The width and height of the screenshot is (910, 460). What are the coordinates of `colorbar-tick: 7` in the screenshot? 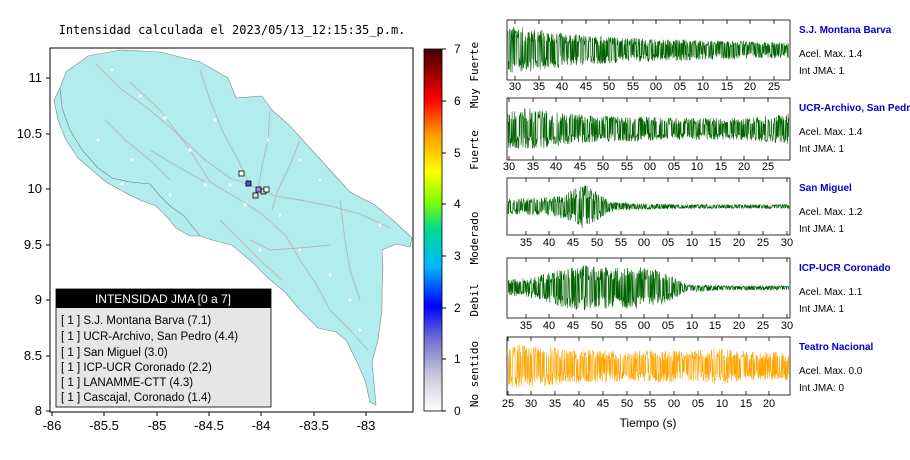 It's located at (457, 49).